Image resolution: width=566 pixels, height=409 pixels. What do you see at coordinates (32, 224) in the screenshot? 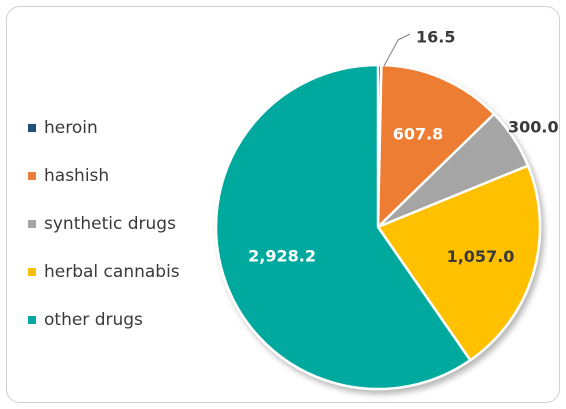
I see `legend-swatch-synthetic-drugs` at bounding box center [32, 224].